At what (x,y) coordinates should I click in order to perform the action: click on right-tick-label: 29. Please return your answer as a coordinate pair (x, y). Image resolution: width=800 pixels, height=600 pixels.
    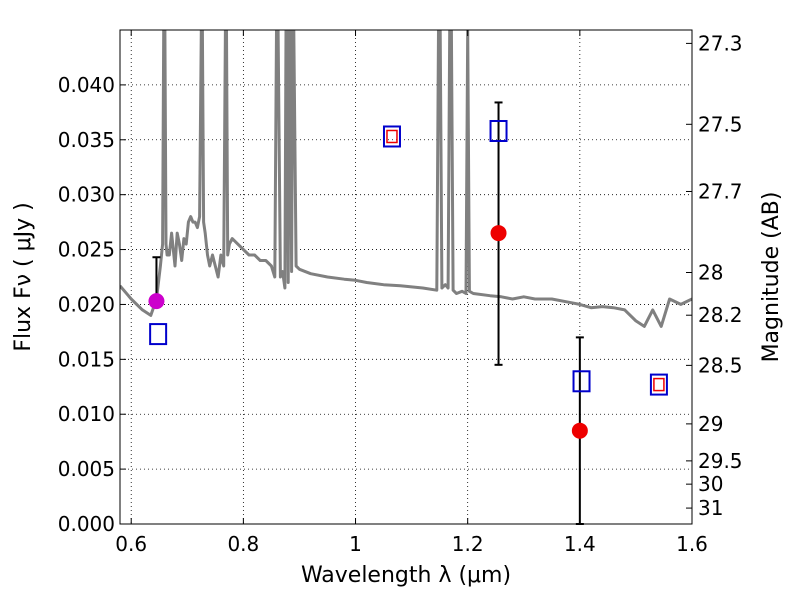
    Looking at the image, I should click on (710, 424).